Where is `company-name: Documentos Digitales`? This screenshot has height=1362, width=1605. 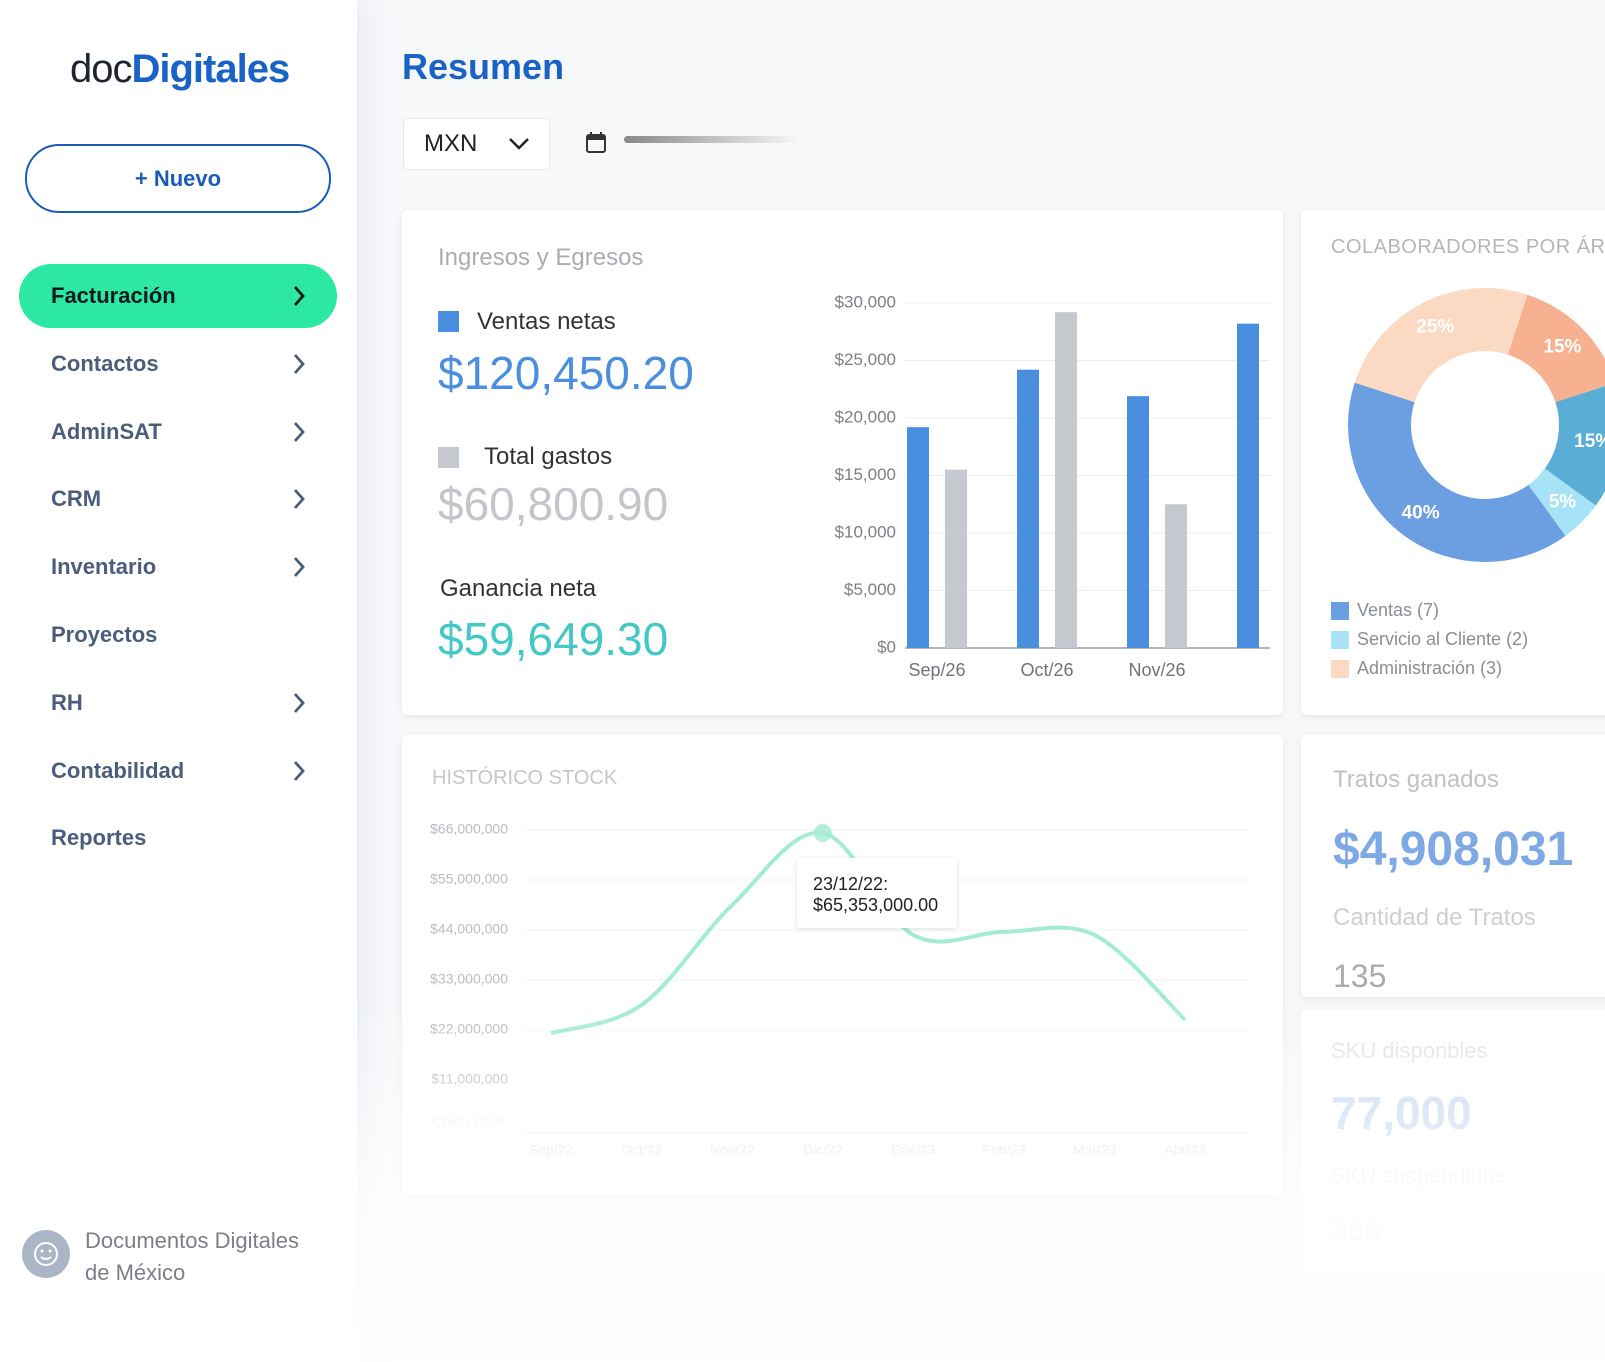 company-name: Documentos Digitales is located at coordinates (192, 1240).